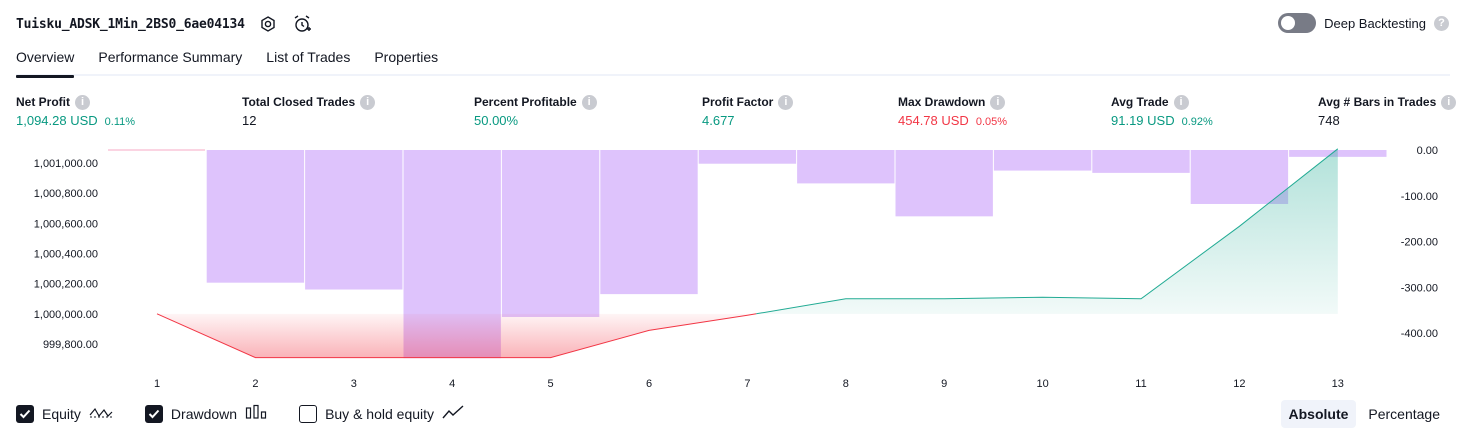 The image size is (1466, 438). Describe the element at coordinates (1197, 122) in the screenshot. I see `metric-percent: 0.92%` at that location.